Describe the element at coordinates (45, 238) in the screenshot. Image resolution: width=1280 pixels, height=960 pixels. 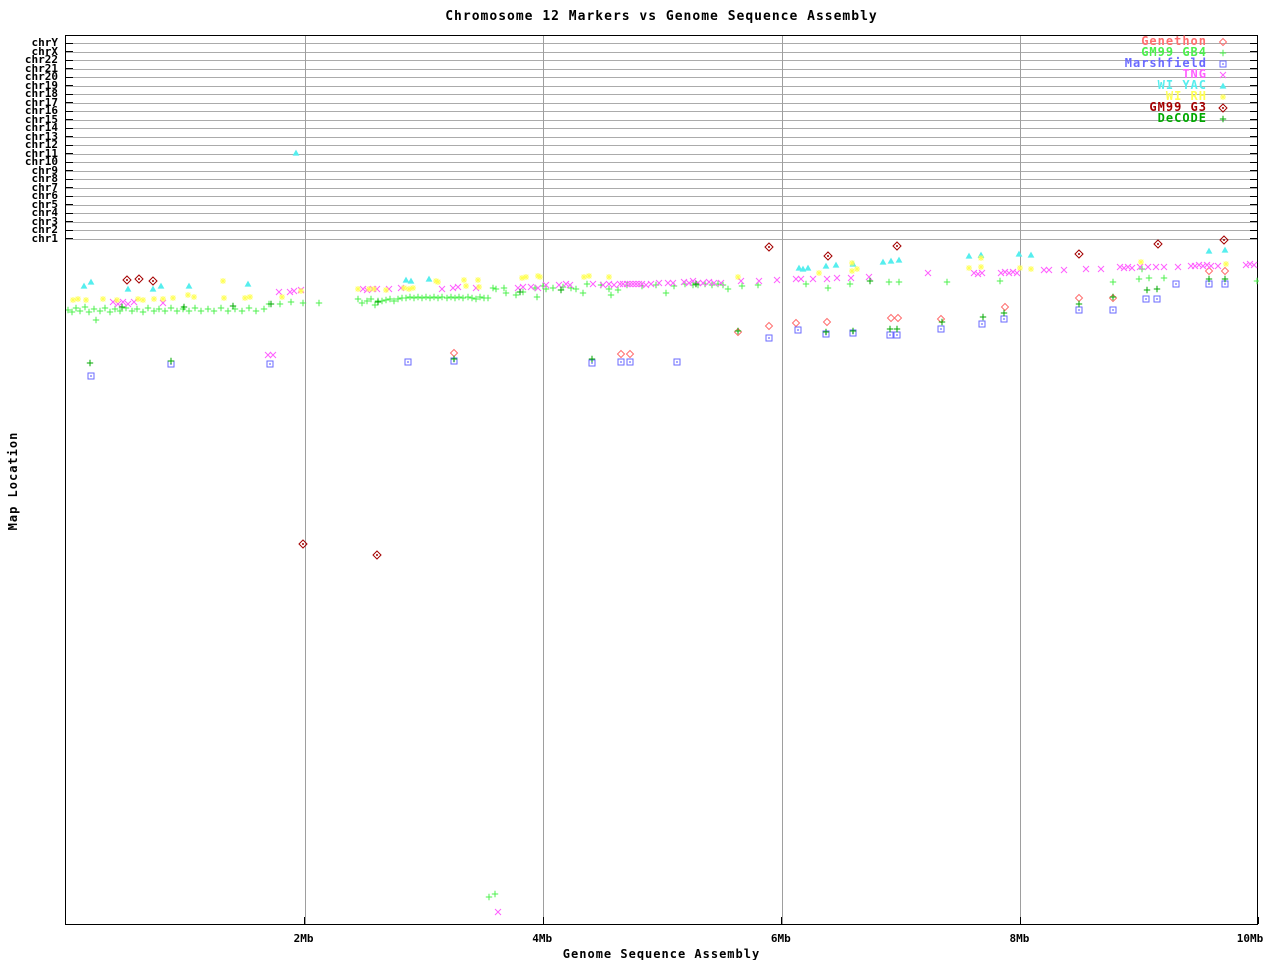
I see `y-tick-label: chr1` at that location.